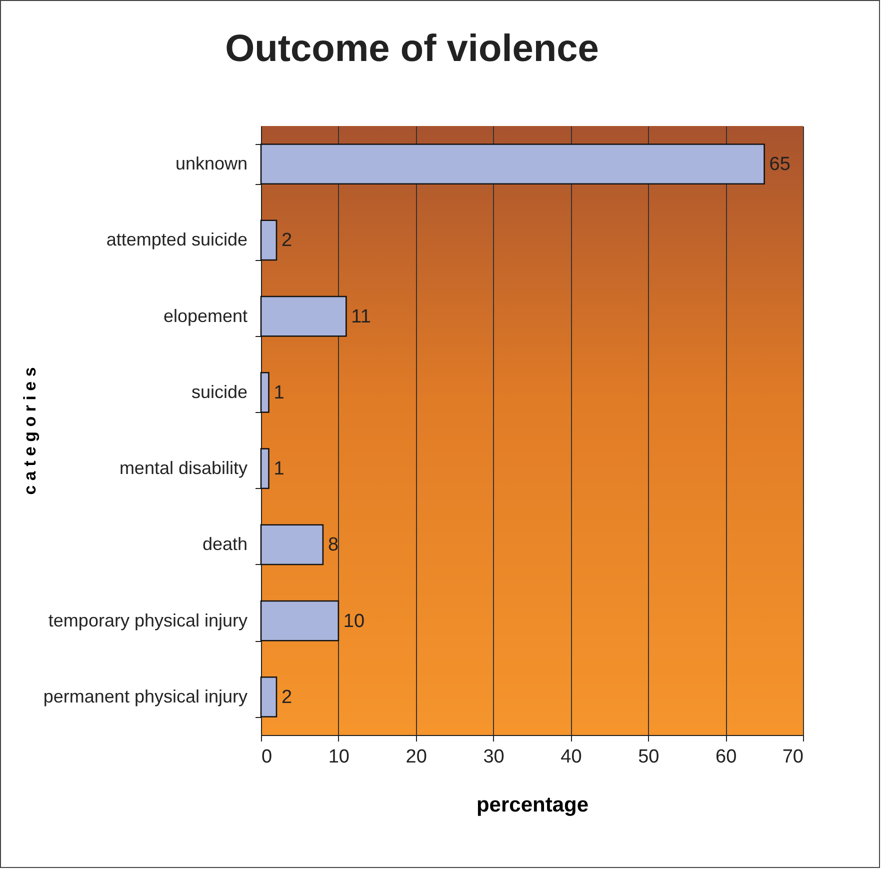 The height and width of the screenshot is (871, 884). I want to click on y-tick-label: elopement, so click(205, 316).